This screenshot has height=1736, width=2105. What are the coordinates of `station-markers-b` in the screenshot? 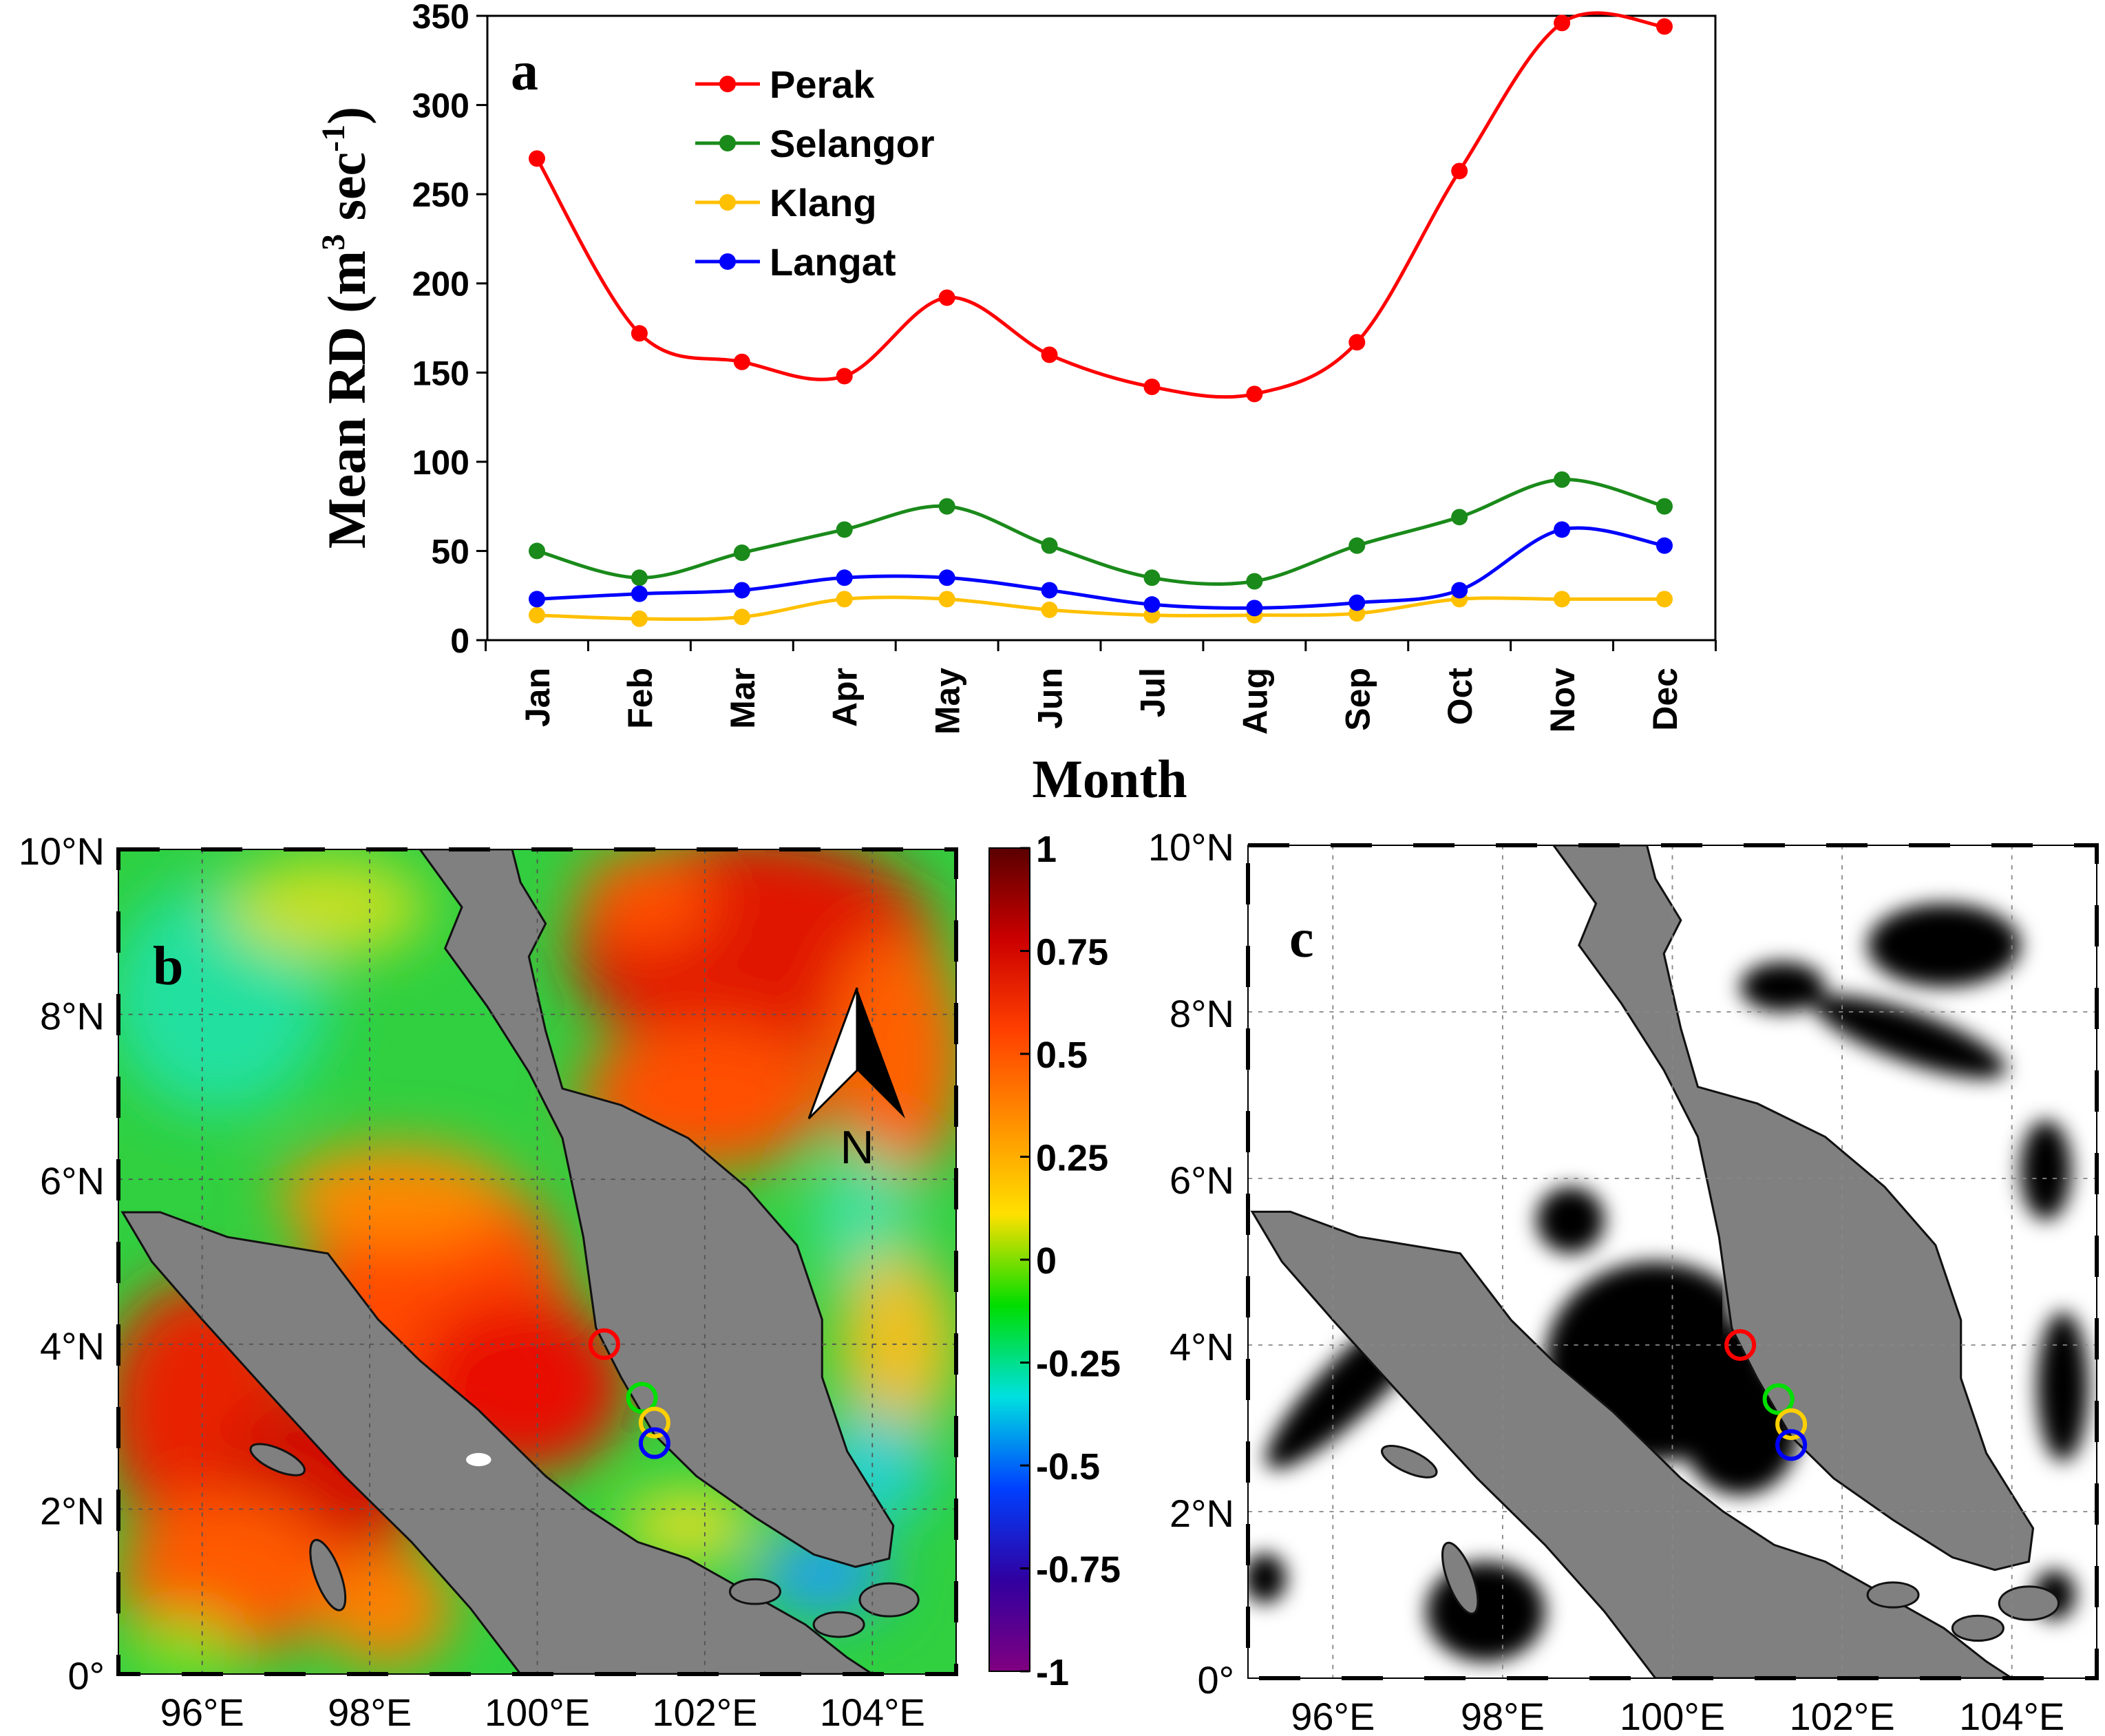 It's located at (629, 1393).